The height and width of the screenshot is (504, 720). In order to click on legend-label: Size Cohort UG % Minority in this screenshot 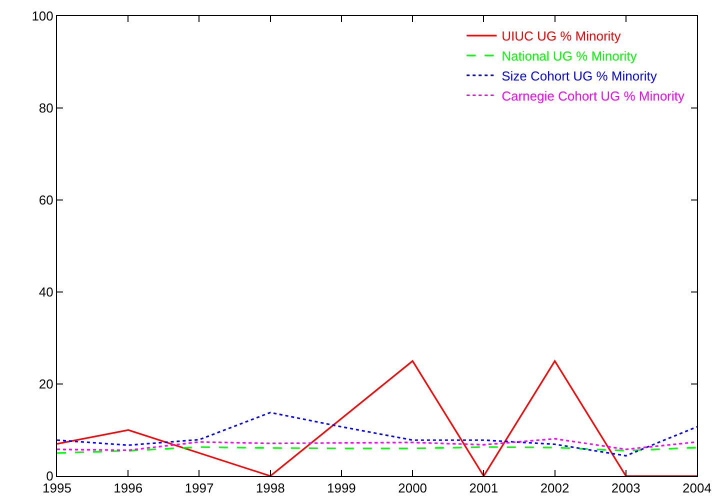, I will do `click(580, 76)`.